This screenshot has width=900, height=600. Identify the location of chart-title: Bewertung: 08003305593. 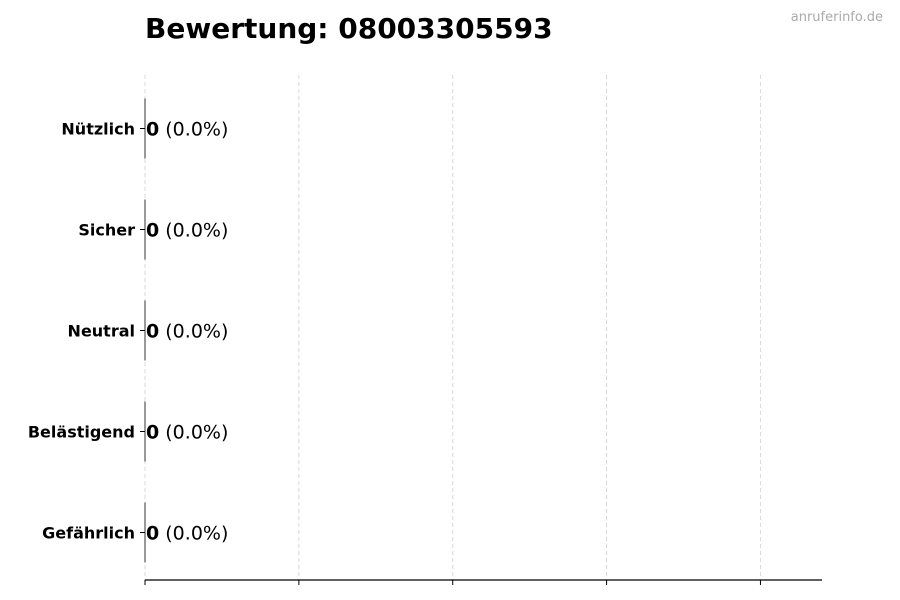
(349, 28).